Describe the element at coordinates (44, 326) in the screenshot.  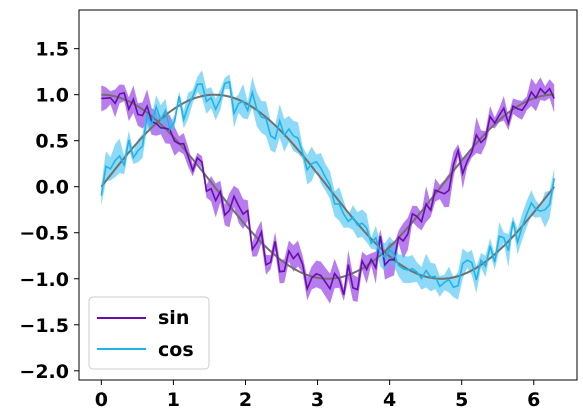
I see `y-tick-label: −1.5` at that location.